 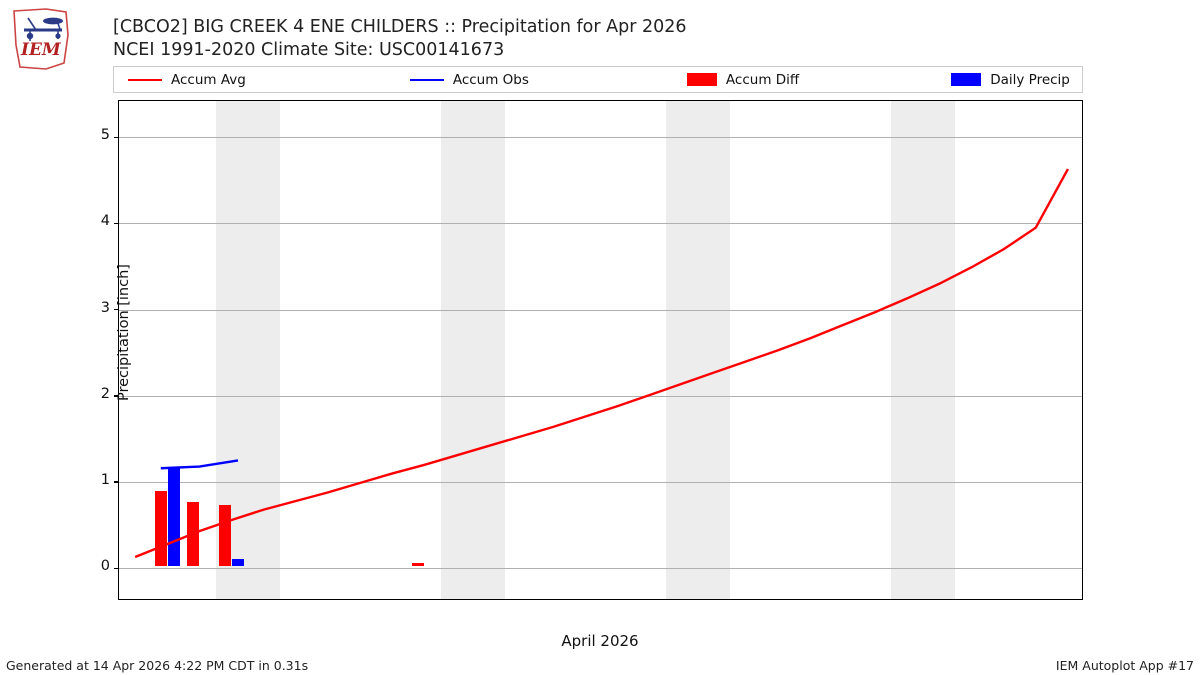 What do you see at coordinates (199, 464) in the screenshot?
I see `line-accum-obs` at bounding box center [199, 464].